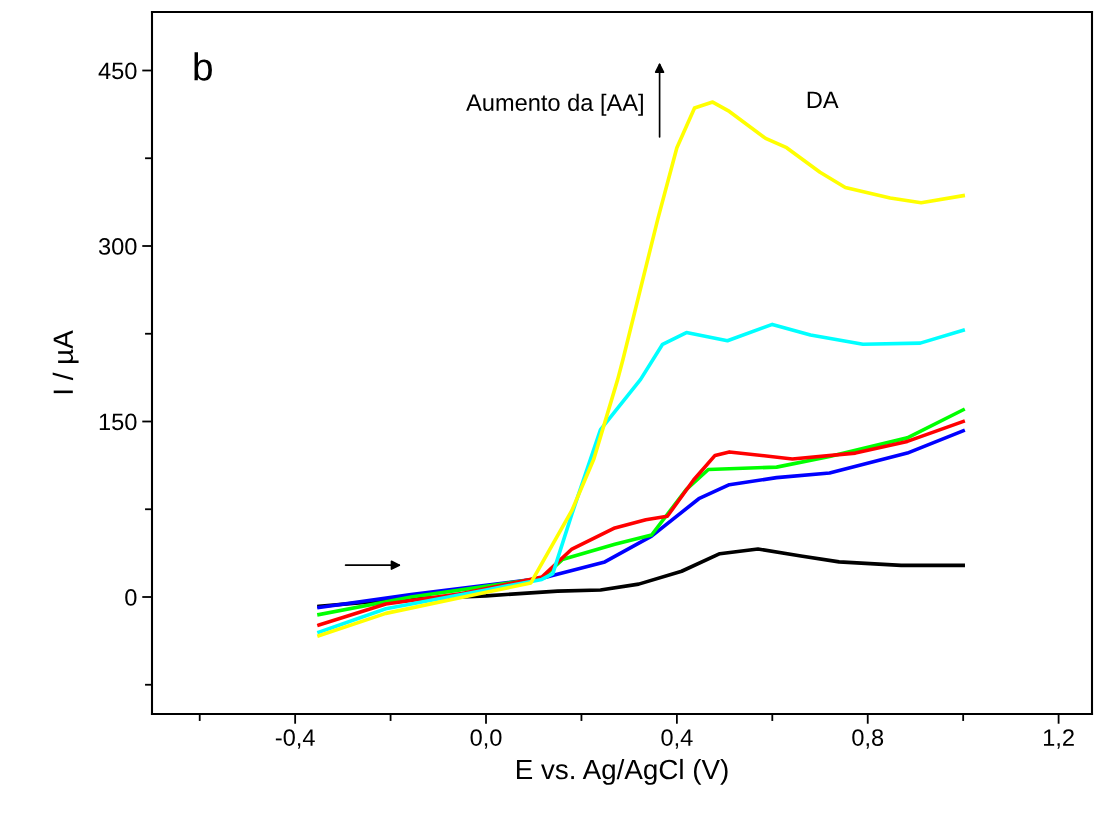 The image size is (1106, 837). I want to click on y-tick-label: 0, so click(131, 597).